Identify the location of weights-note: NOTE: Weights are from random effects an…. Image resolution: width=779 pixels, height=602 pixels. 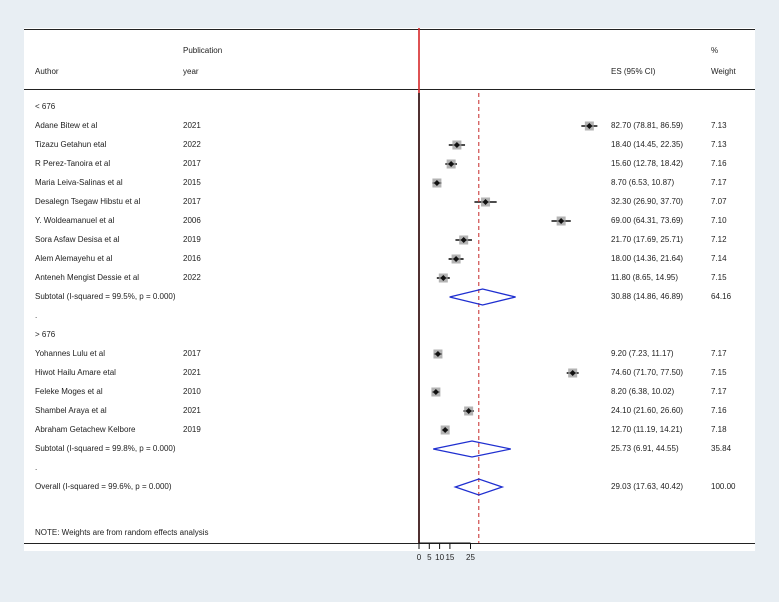
(122, 532).